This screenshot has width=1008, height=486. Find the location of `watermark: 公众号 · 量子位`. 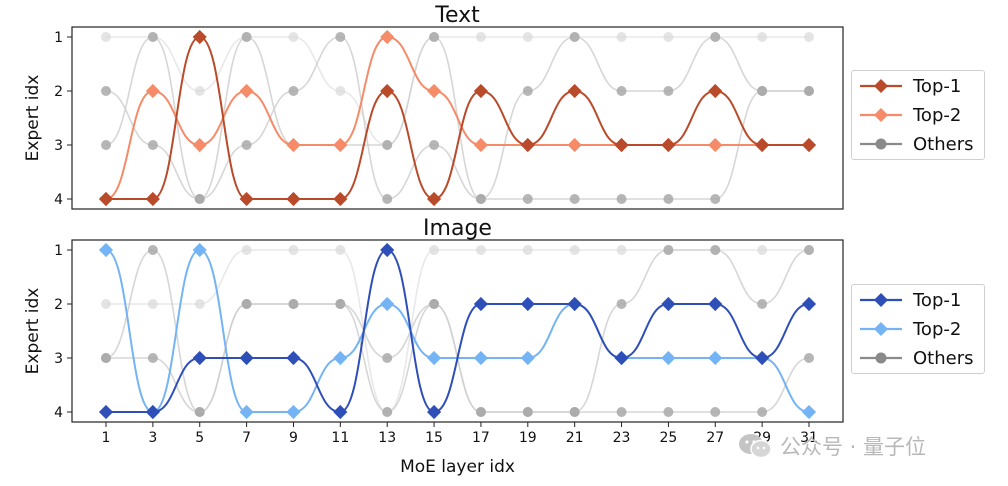

watermark: 公众号 · 量子位 is located at coordinates (832, 446).